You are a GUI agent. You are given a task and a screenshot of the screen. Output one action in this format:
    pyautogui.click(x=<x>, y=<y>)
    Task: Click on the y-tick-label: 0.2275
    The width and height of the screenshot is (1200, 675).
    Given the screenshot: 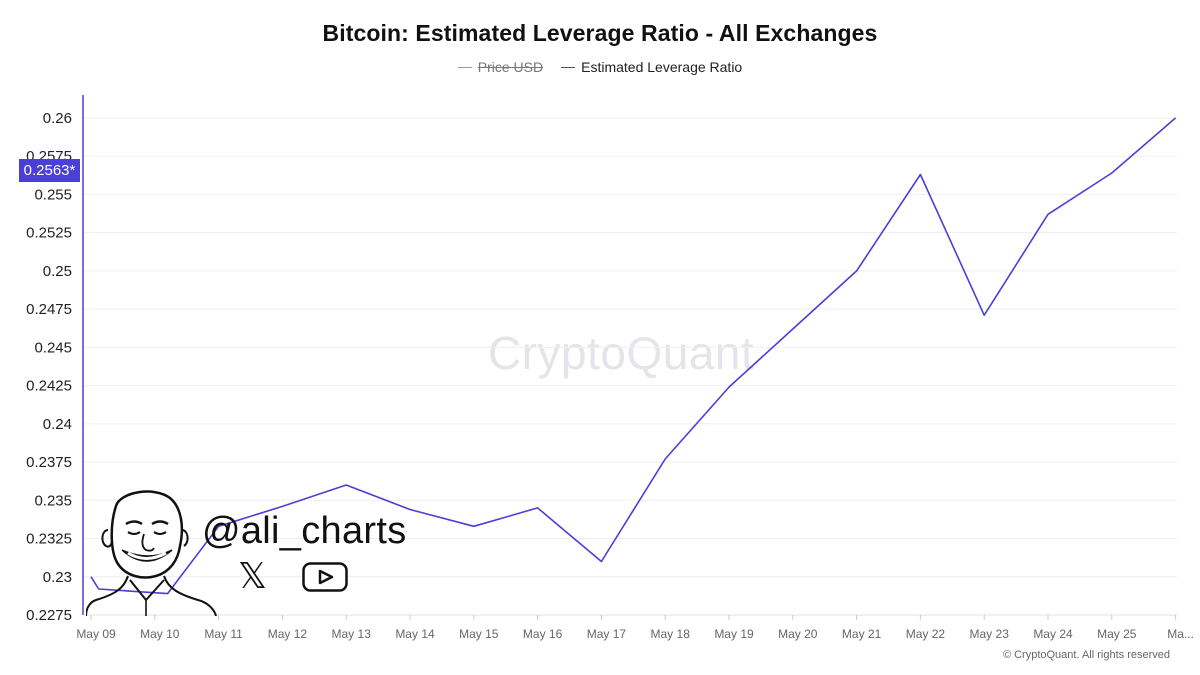 What is the action you would take?
    pyautogui.click(x=49, y=615)
    